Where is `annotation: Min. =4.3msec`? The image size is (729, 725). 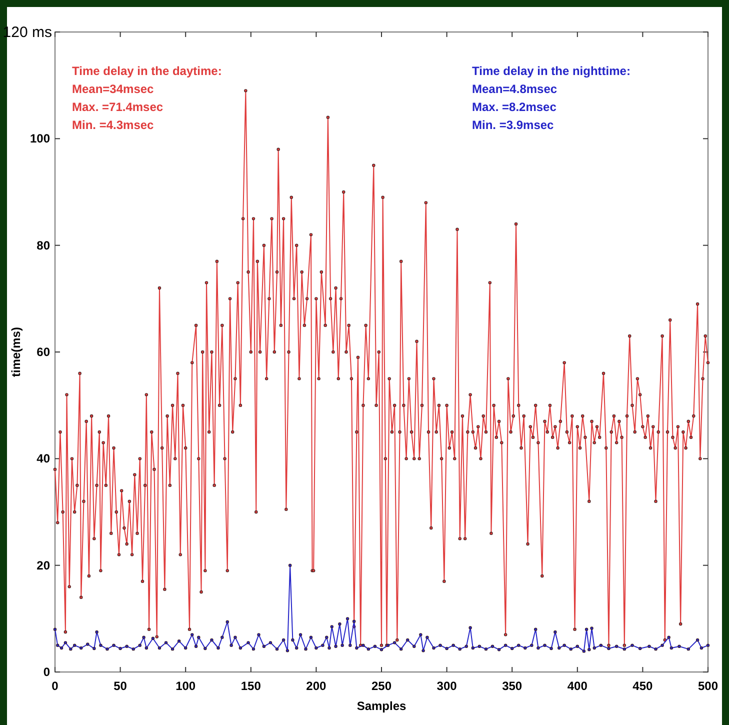 annotation: Min. =4.3msec is located at coordinates (113, 125).